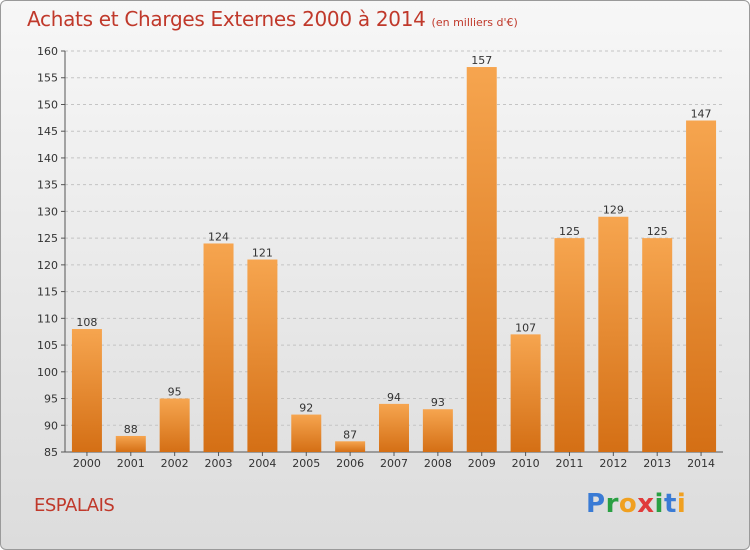  Describe the element at coordinates (51, 399) in the screenshot. I see `y-tick-label: 95` at that location.